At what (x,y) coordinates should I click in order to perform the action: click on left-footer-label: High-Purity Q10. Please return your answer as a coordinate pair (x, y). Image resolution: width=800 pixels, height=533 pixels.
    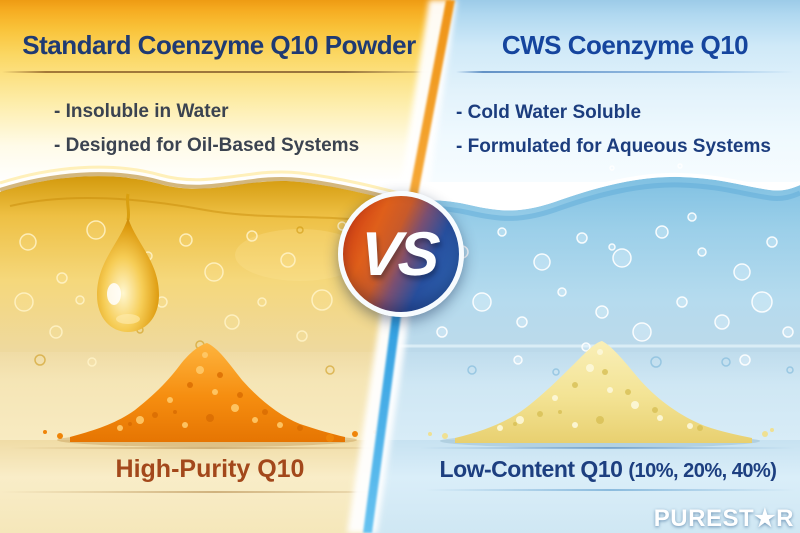
    Looking at the image, I should click on (210, 469).